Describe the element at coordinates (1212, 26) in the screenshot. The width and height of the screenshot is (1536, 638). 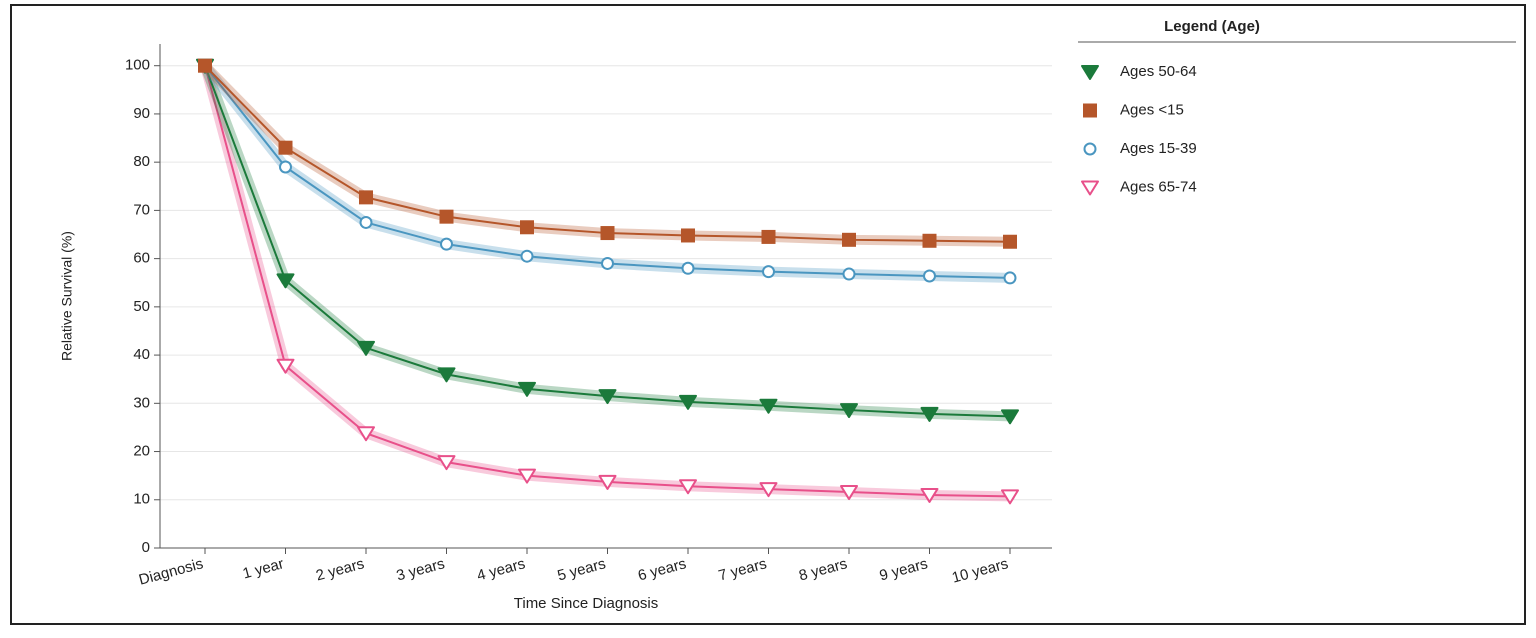
I see `legend-title: Legend (Age)` at that location.